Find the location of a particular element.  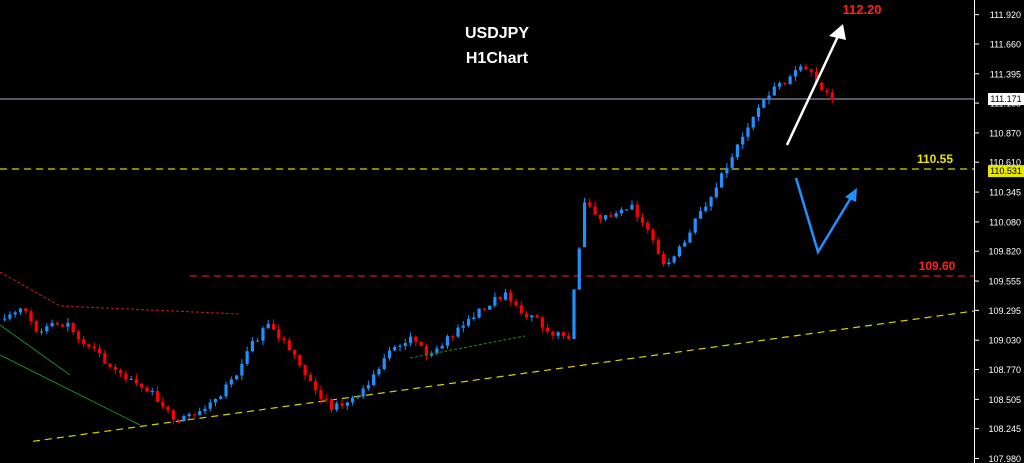

price-tick-label: 111.660 is located at coordinates (1005, 44).